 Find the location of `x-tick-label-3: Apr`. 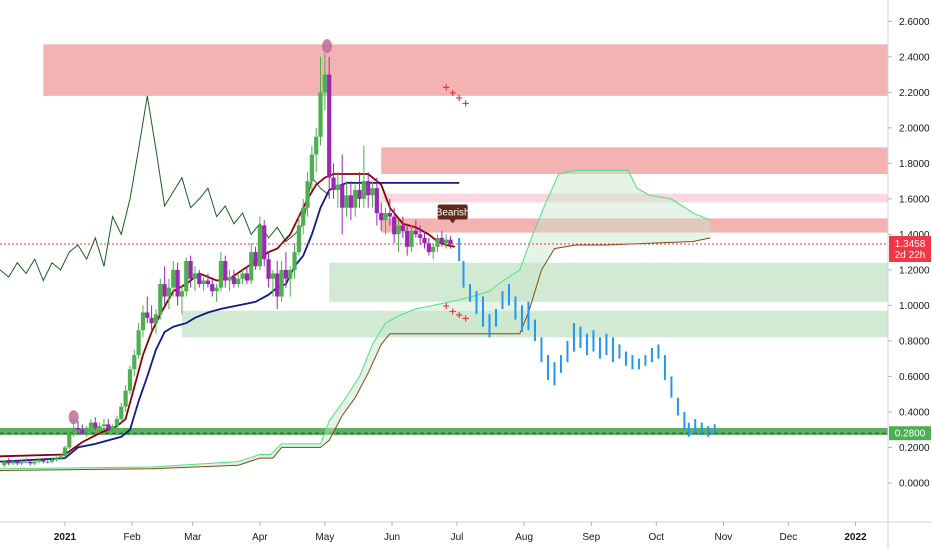

x-tick-label-3: Apr is located at coordinates (260, 537).